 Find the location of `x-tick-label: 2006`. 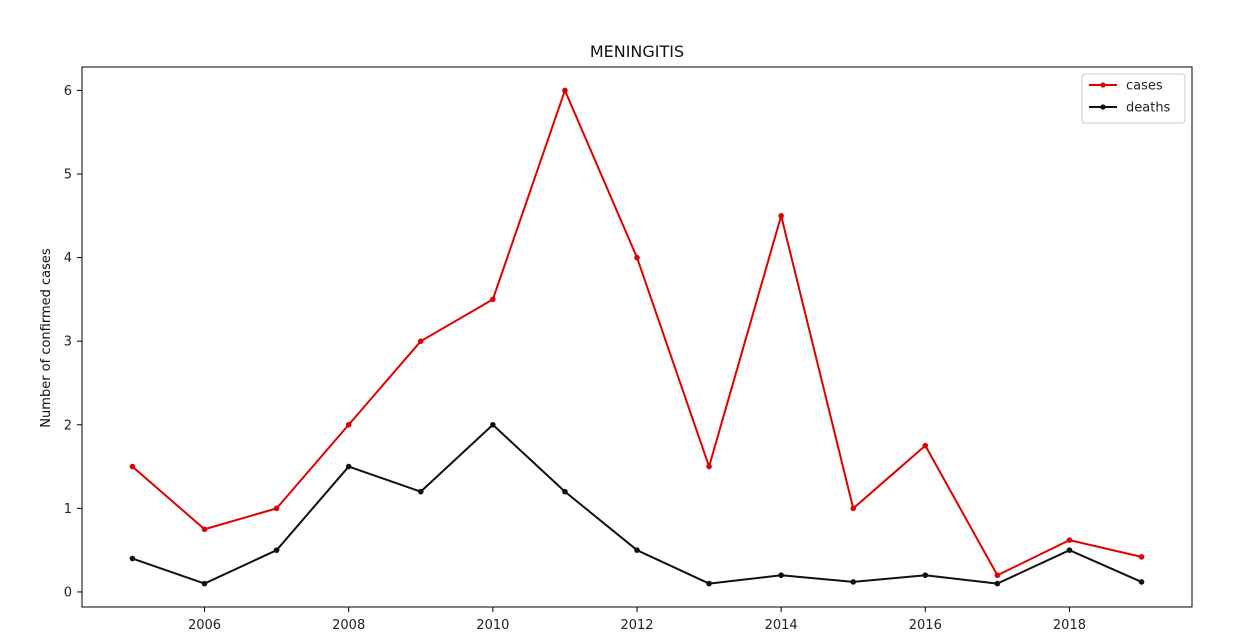

x-tick-label: 2006 is located at coordinates (204, 625).